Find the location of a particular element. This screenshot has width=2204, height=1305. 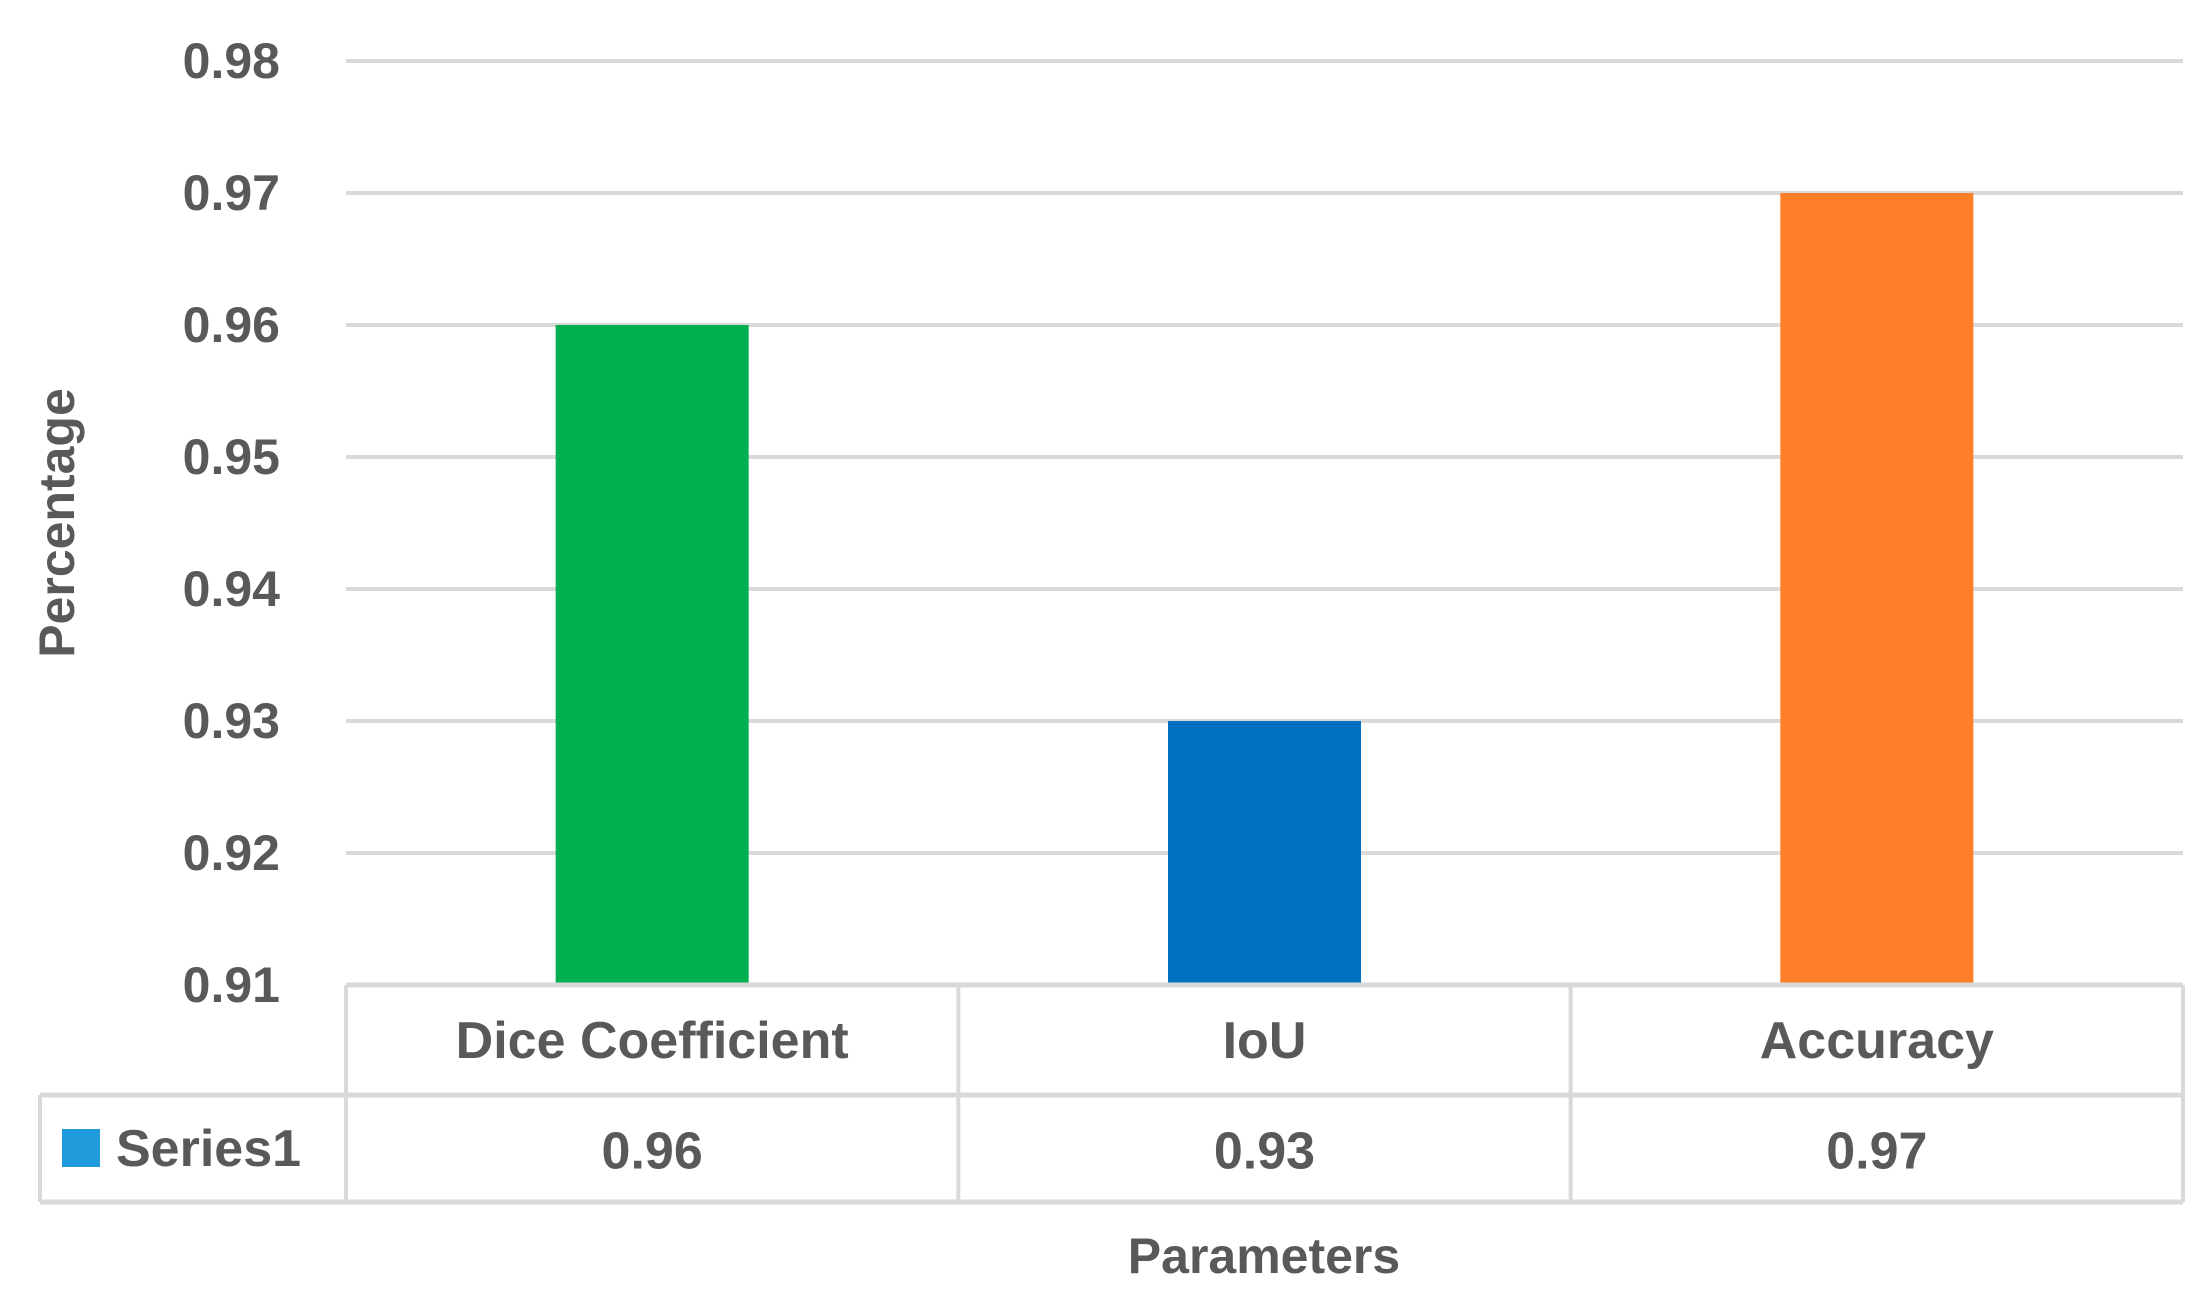

y-tick-label: 0.94 is located at coordinates (232, 589).